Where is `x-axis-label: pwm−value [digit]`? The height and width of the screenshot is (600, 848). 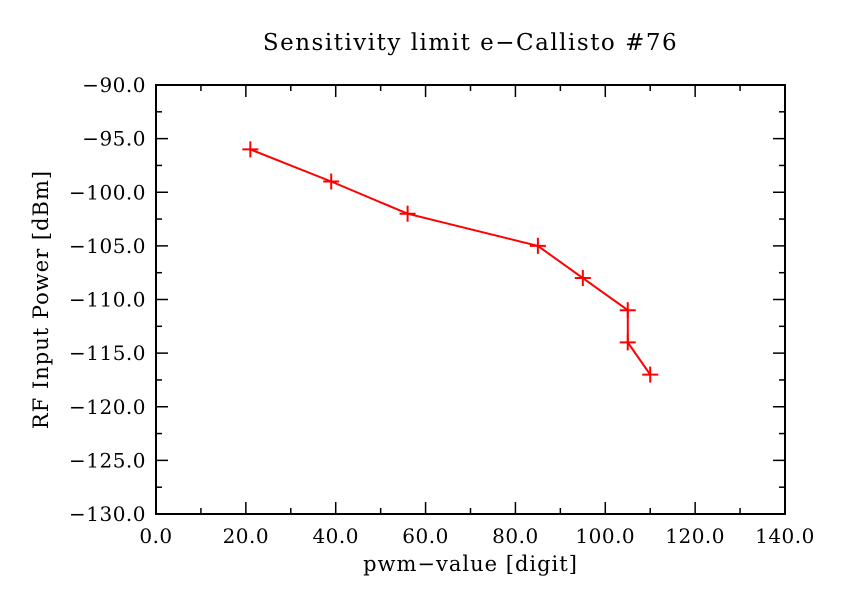 x-axis-label: pwm−value [digit] is located at coordinates (470, 564).